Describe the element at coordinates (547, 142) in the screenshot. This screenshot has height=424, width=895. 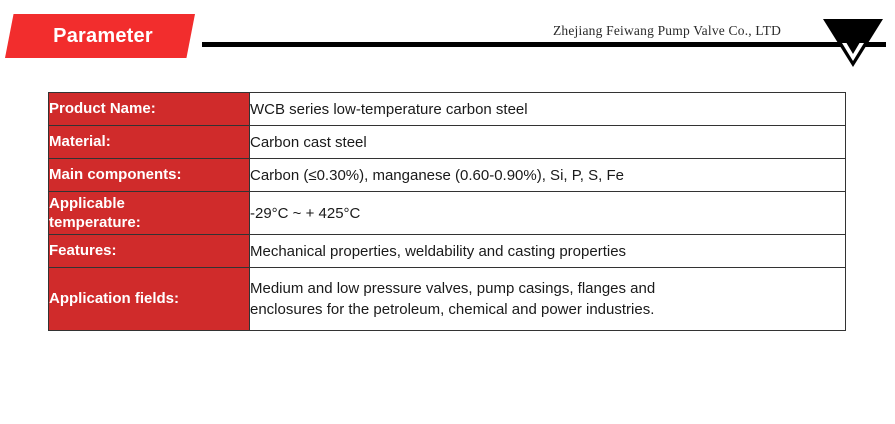
I see `row-value-material: Carbon cast steel` at that location.